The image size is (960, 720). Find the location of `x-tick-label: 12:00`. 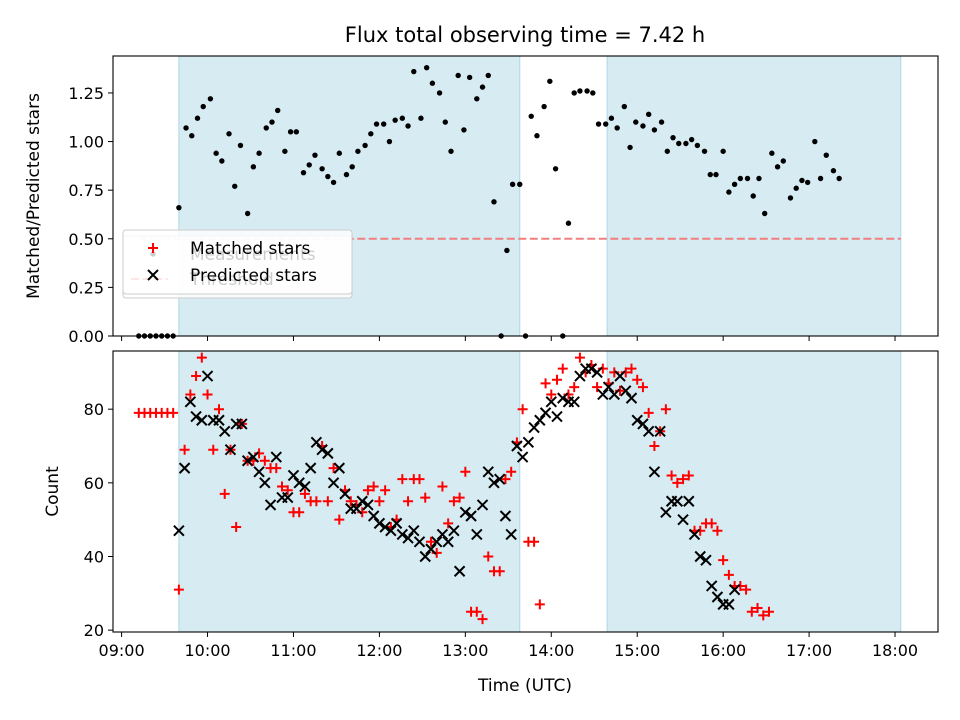

x-tick-label: 12:00 is located at coordinates (379, 650).